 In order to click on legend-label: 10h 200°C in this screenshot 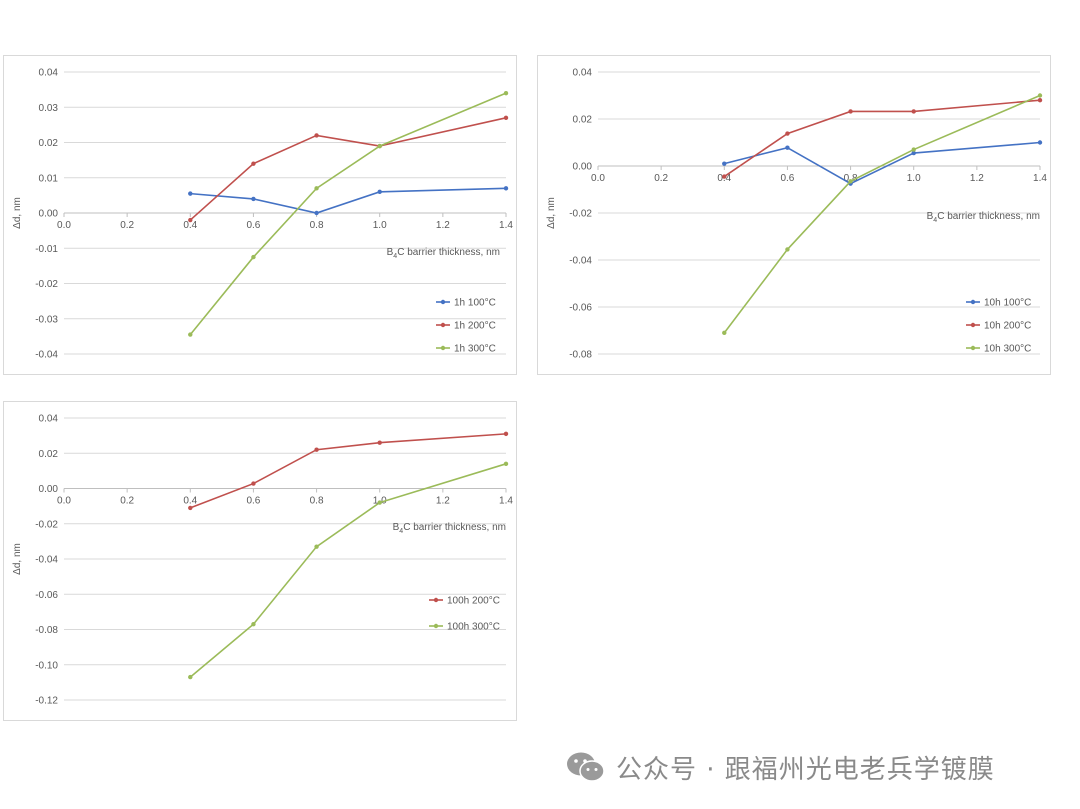, I will do `click(1007, 326)`.